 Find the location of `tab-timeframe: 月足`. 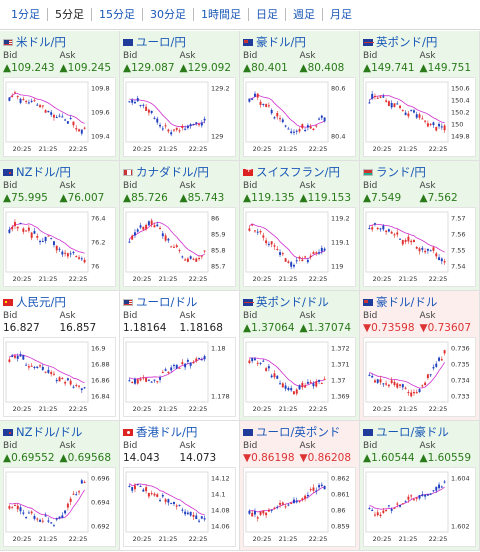

tab-timeframe: 月足 is located at coordinates (341, 14).